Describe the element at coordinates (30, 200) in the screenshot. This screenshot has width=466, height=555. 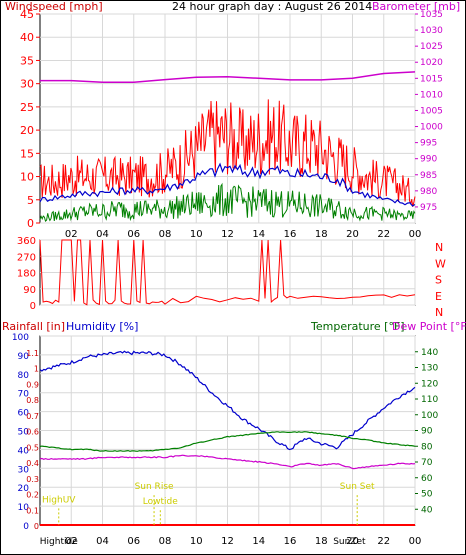
I see `wind-y-tick-label: 5` at that location.